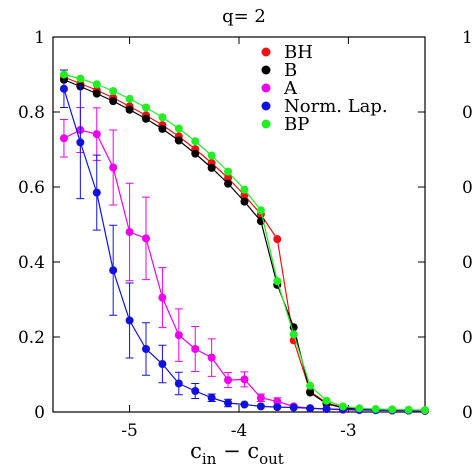  Describe the element at coordinates (31, 338) in the screenshot. I see `y-tick-label: 0.2` at that location.